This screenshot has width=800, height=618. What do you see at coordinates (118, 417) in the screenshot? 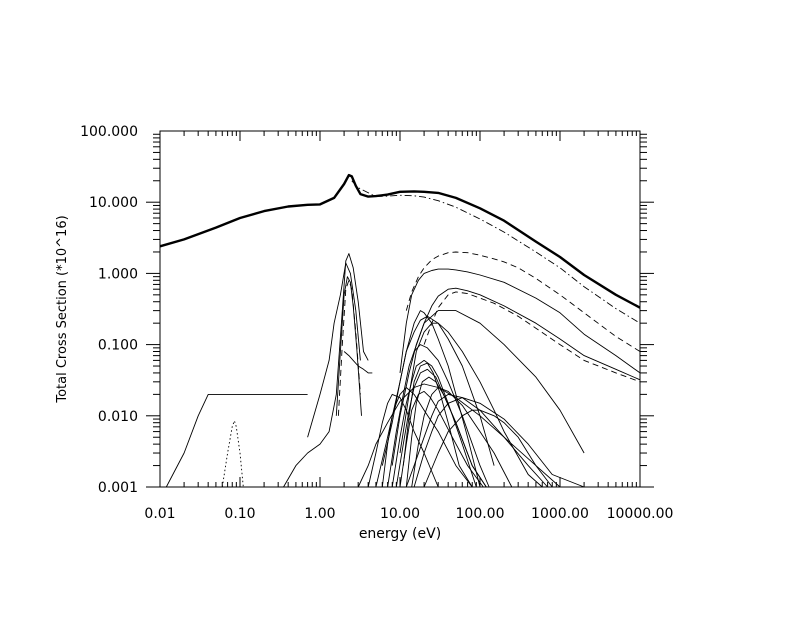
I see `y-tick-label: 0.010` at bounding box center [118, 417].